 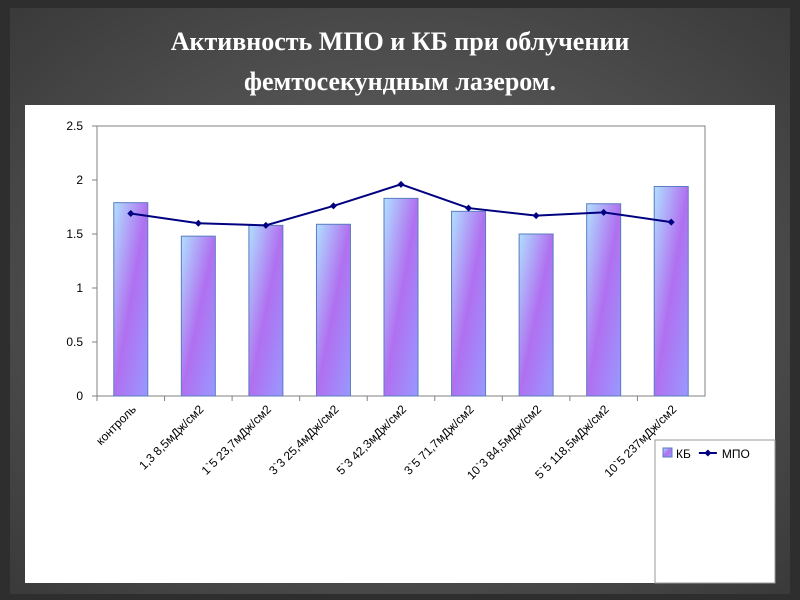 What do you see at coordinates (683, 454) in the screenshot?
I see `legend-label: КБ` at bounding box center [683, 454].